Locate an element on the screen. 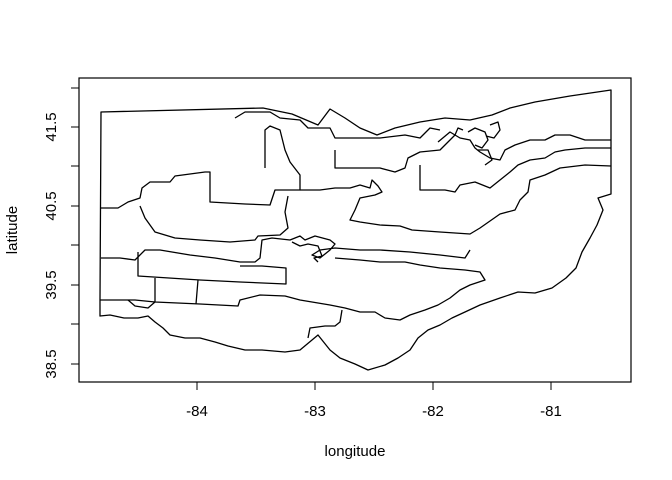 The image size is (672, 480). x-tick-label: -84 is located at coordinates (197, 411).